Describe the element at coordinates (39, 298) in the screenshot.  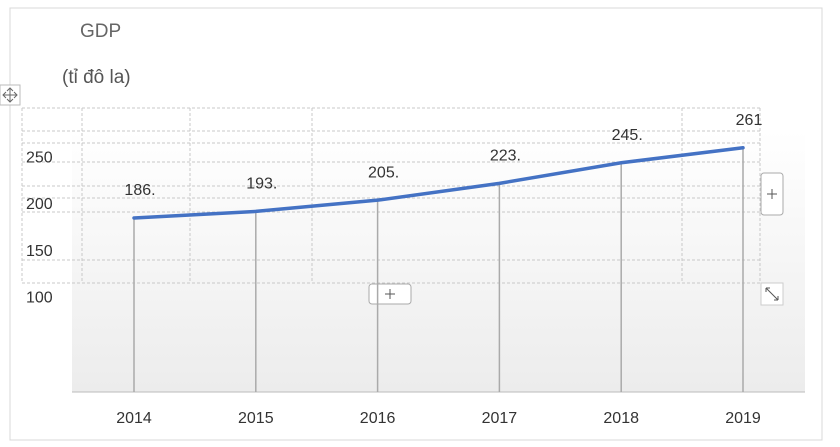
I see `y-tick-label: 100` at that location.